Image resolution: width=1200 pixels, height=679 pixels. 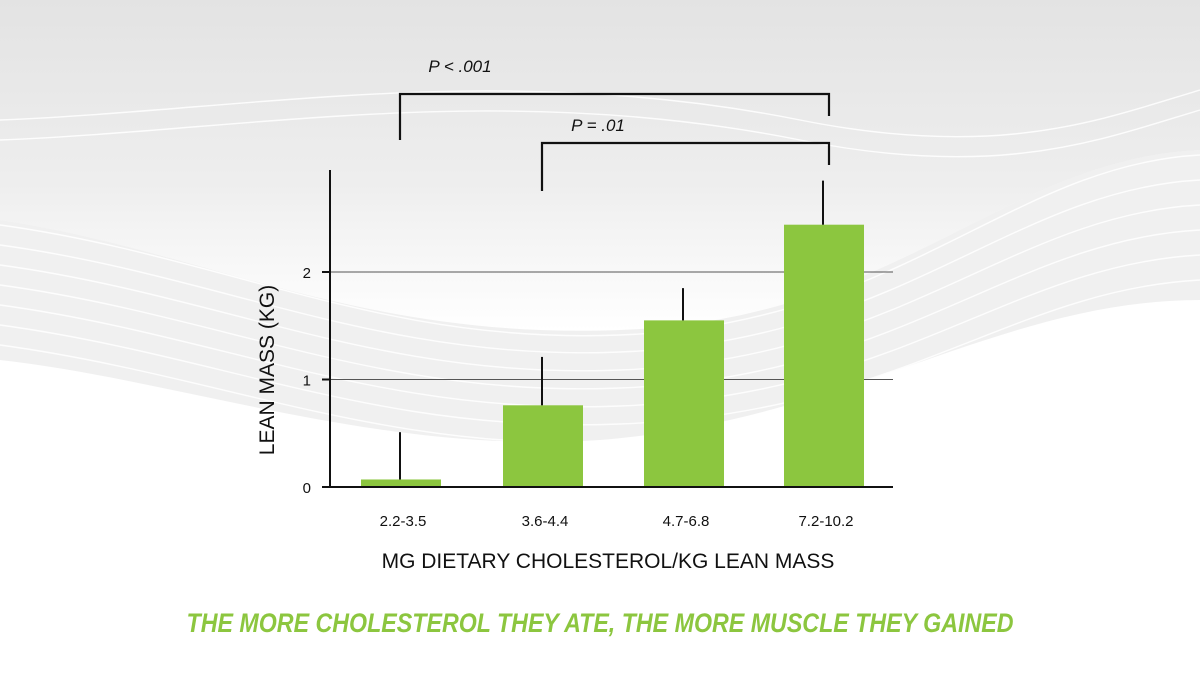 I want to click on significance-brackets: P < .001 P = .01, so click(x=614, y=124).